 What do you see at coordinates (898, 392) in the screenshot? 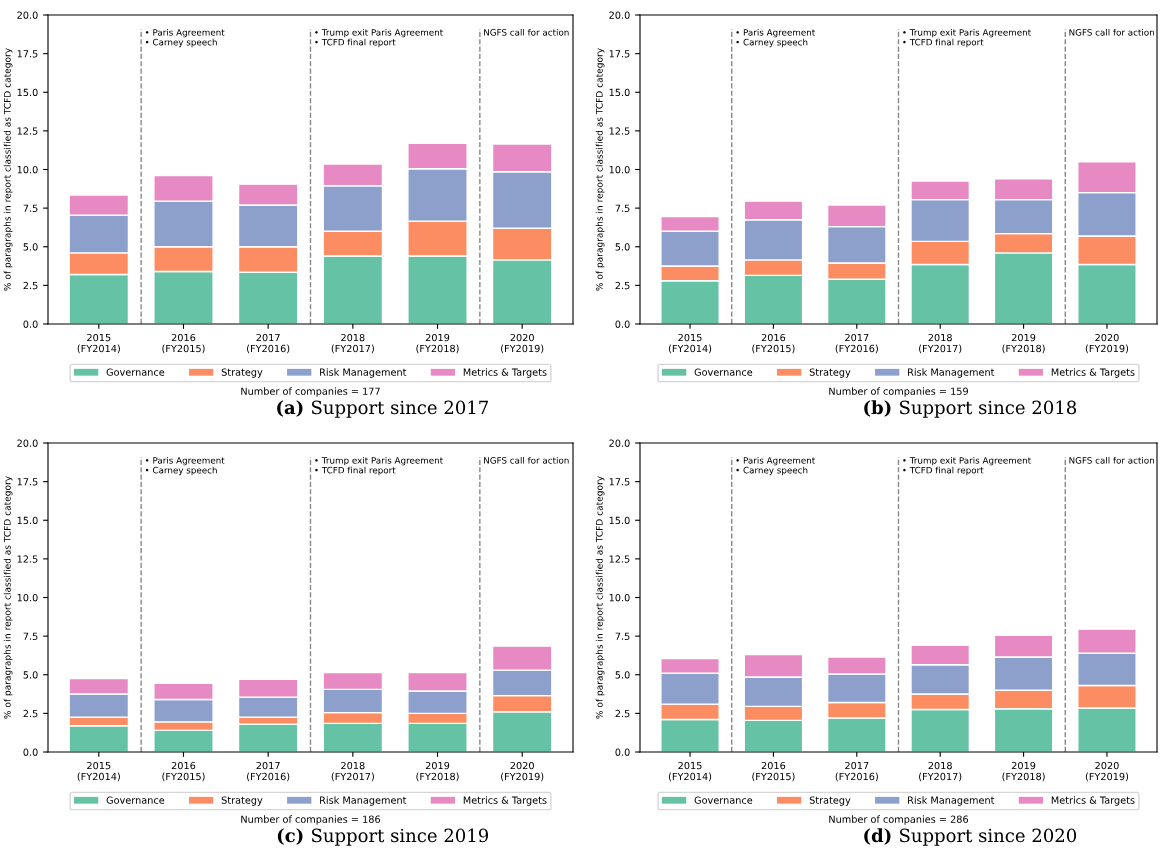
I see `text: Number of companies = 159` at bounding box center [898, 392].